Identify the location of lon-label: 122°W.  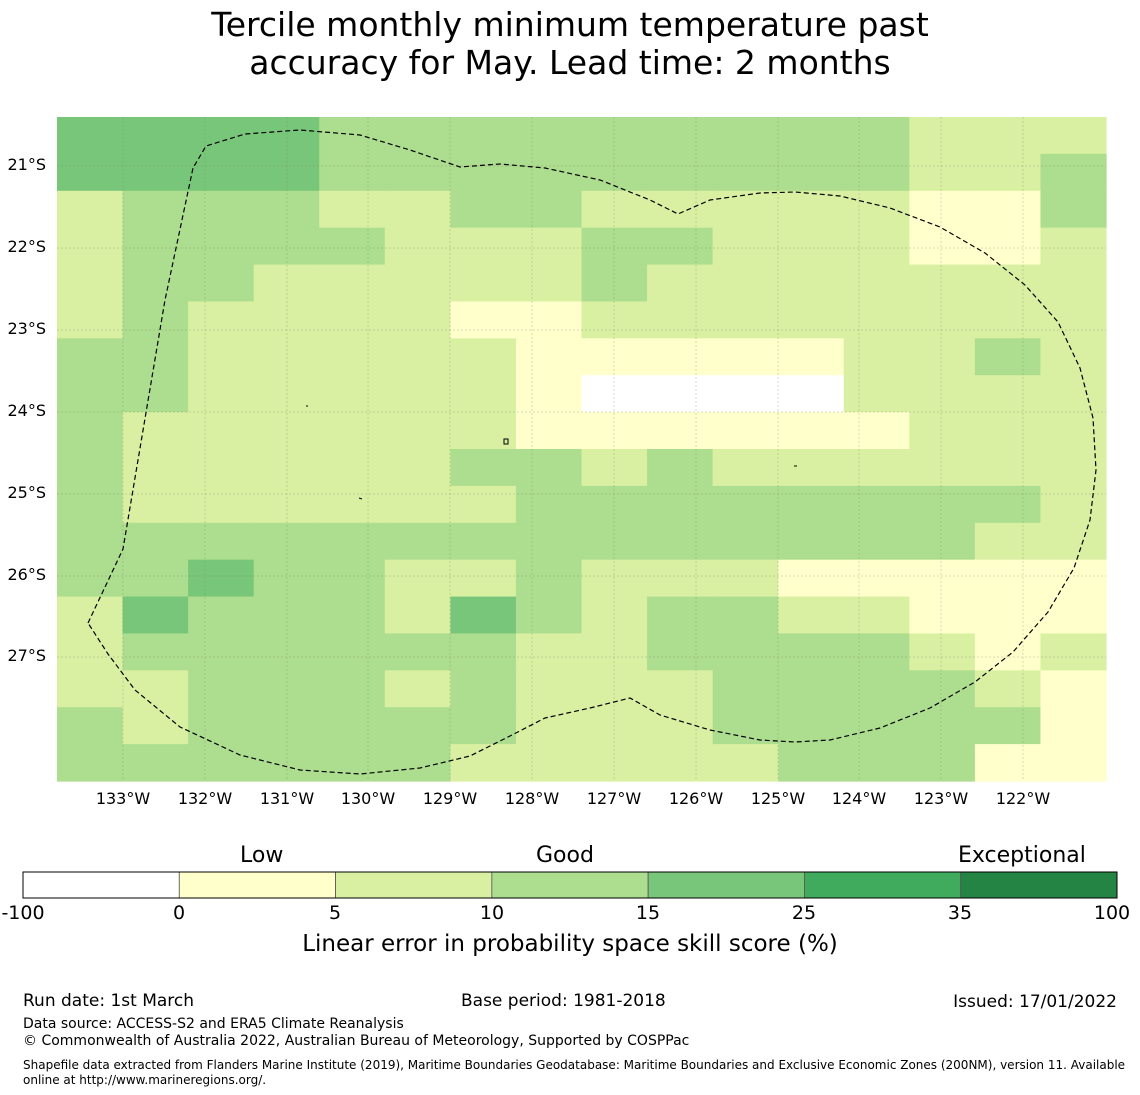
(1023, 798).